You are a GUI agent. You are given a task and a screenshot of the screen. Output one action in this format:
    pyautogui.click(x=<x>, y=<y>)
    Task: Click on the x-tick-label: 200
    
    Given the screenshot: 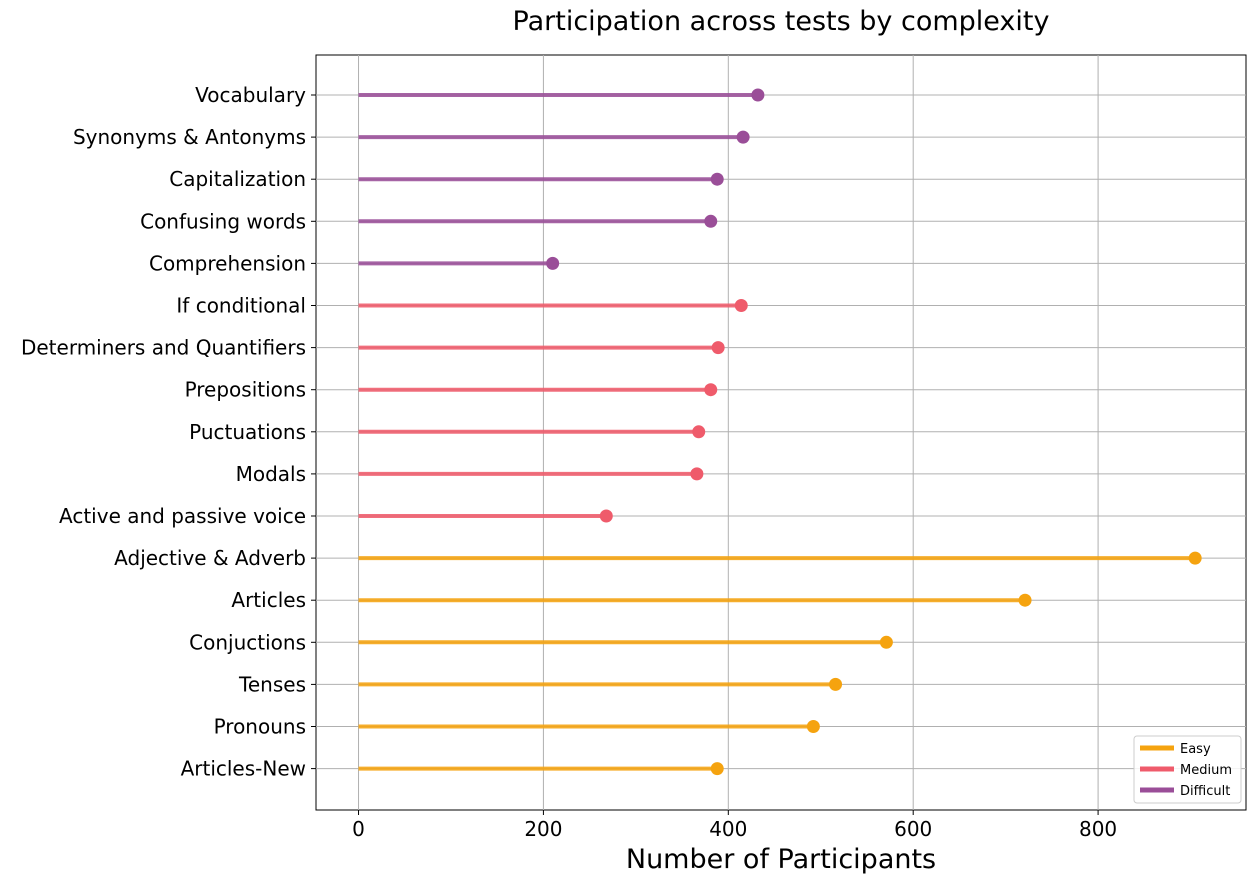 What is the action you would take?
    pyautogui.click(x=543, y=829)
    